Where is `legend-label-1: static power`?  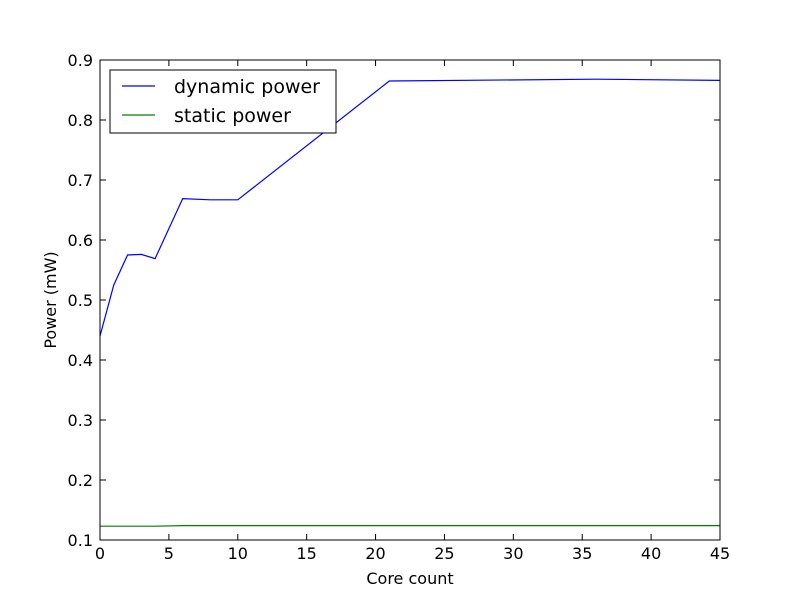
legend-label-1: static power is located at coordinates (232, 116).